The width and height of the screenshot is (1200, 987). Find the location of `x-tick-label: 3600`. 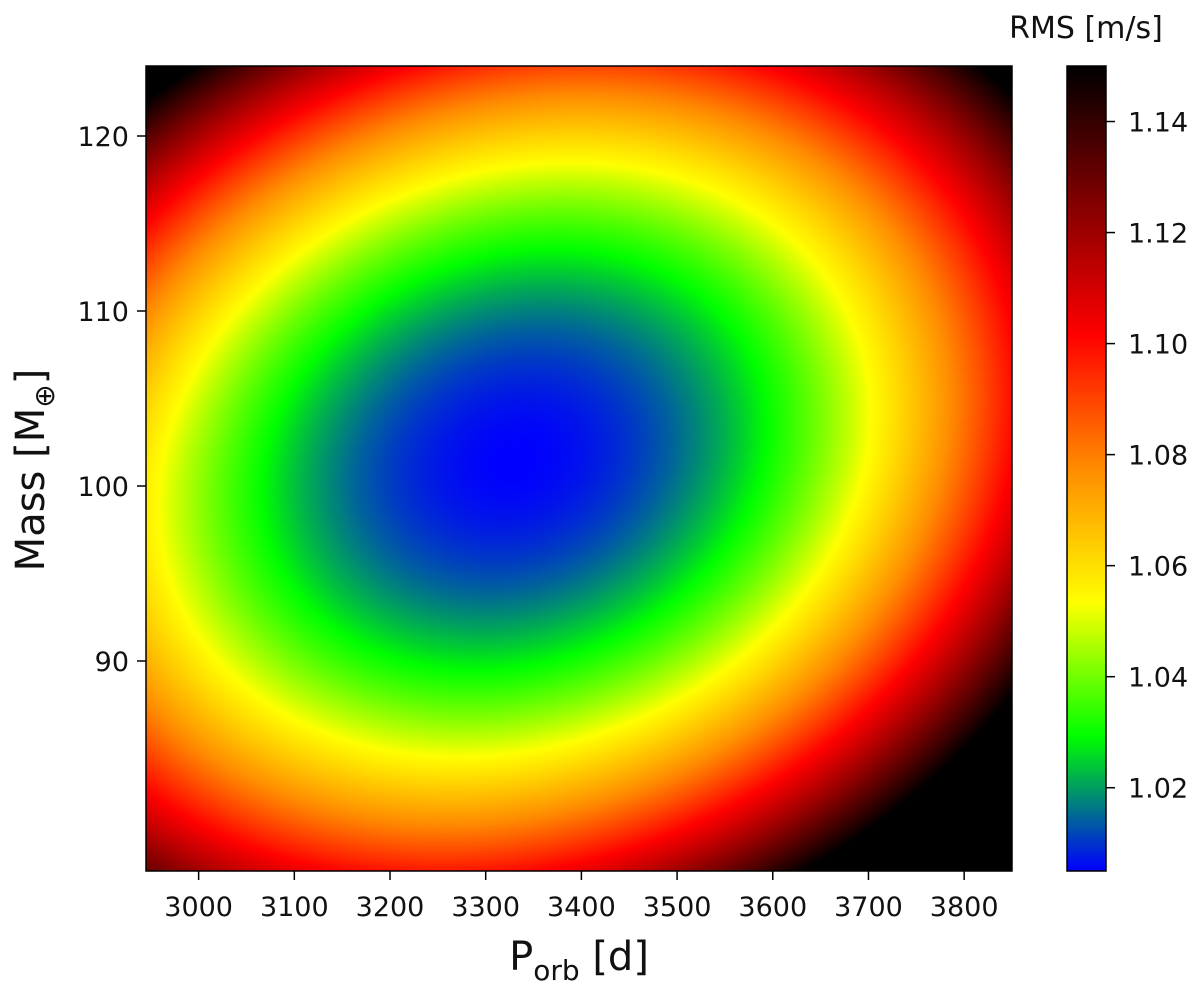

x-tick-label: 3600 is located at coordinates (772, 907).